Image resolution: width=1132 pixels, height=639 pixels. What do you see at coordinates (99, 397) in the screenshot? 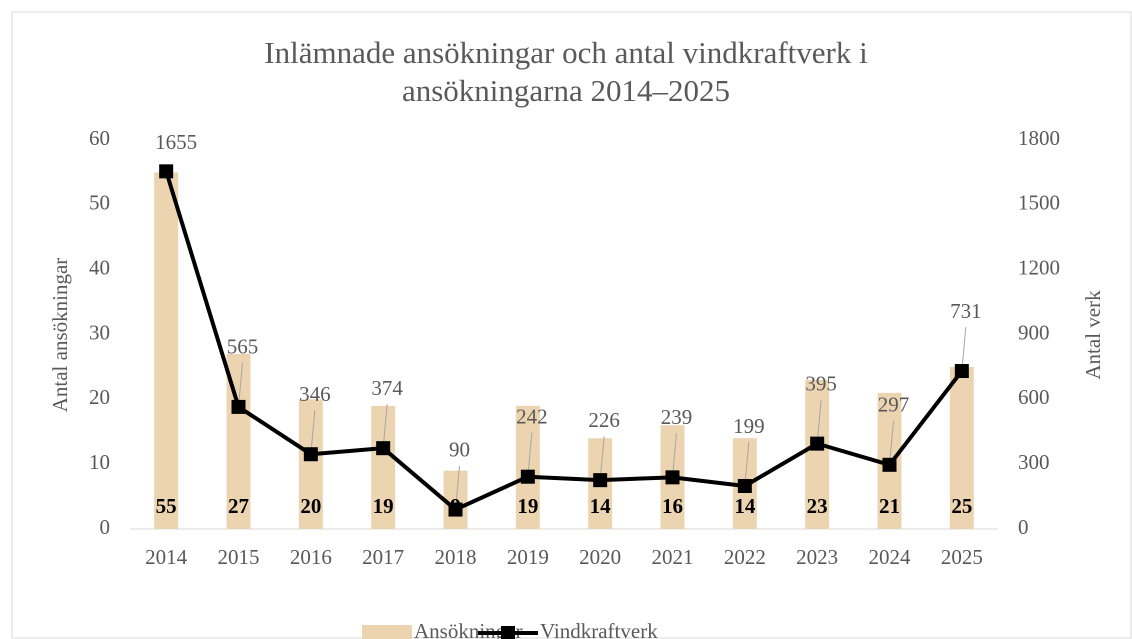
I see `y-tick-label: 20` at bounding box center [99, 397].